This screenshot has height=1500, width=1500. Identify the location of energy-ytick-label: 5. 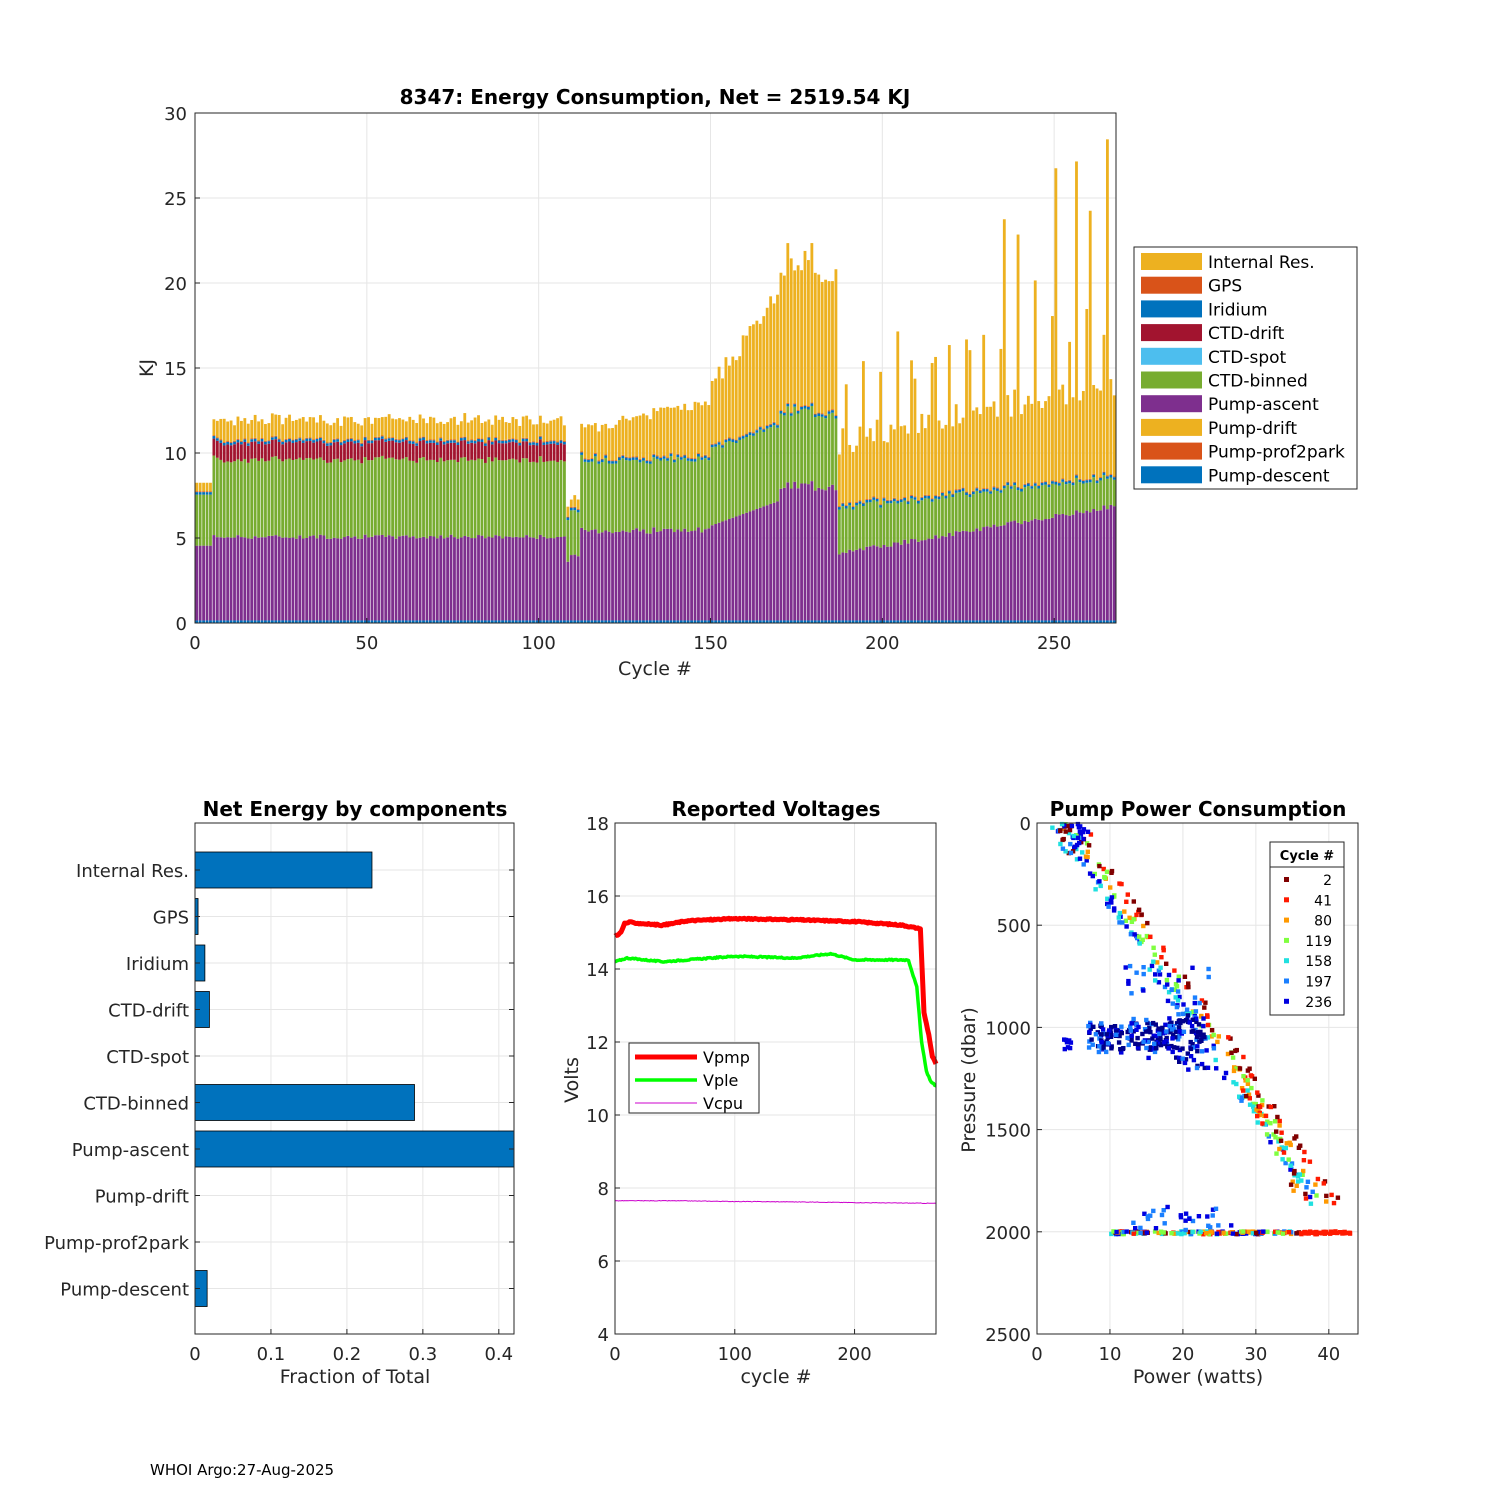
(181, 539).